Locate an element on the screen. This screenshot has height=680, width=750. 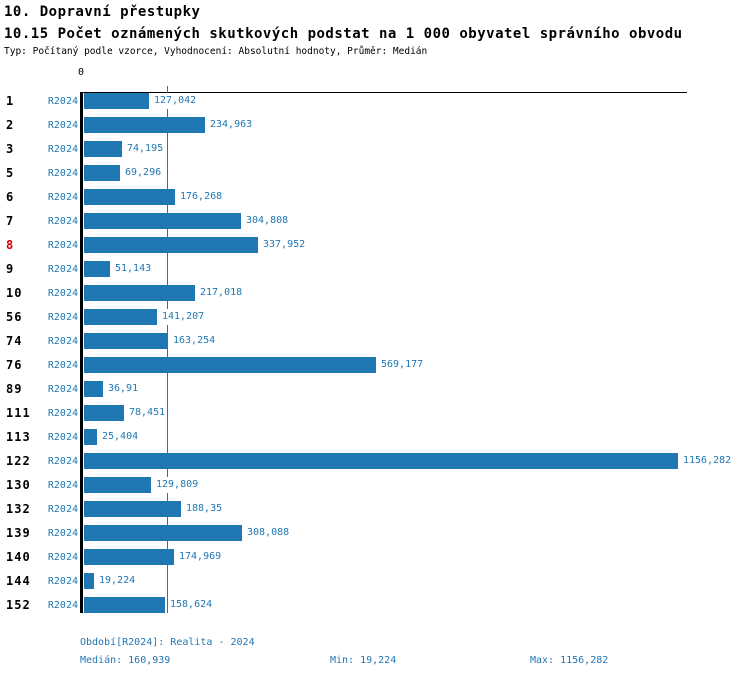
value-label: 74,195 is located at coordinates (145, 149).